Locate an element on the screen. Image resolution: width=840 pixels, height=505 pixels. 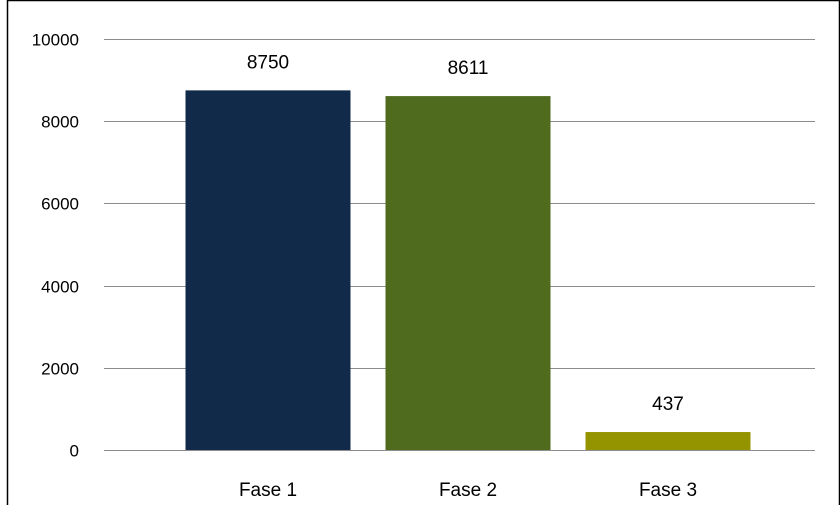
y-tick-label: 10000 is located at coordinates (55, 40).